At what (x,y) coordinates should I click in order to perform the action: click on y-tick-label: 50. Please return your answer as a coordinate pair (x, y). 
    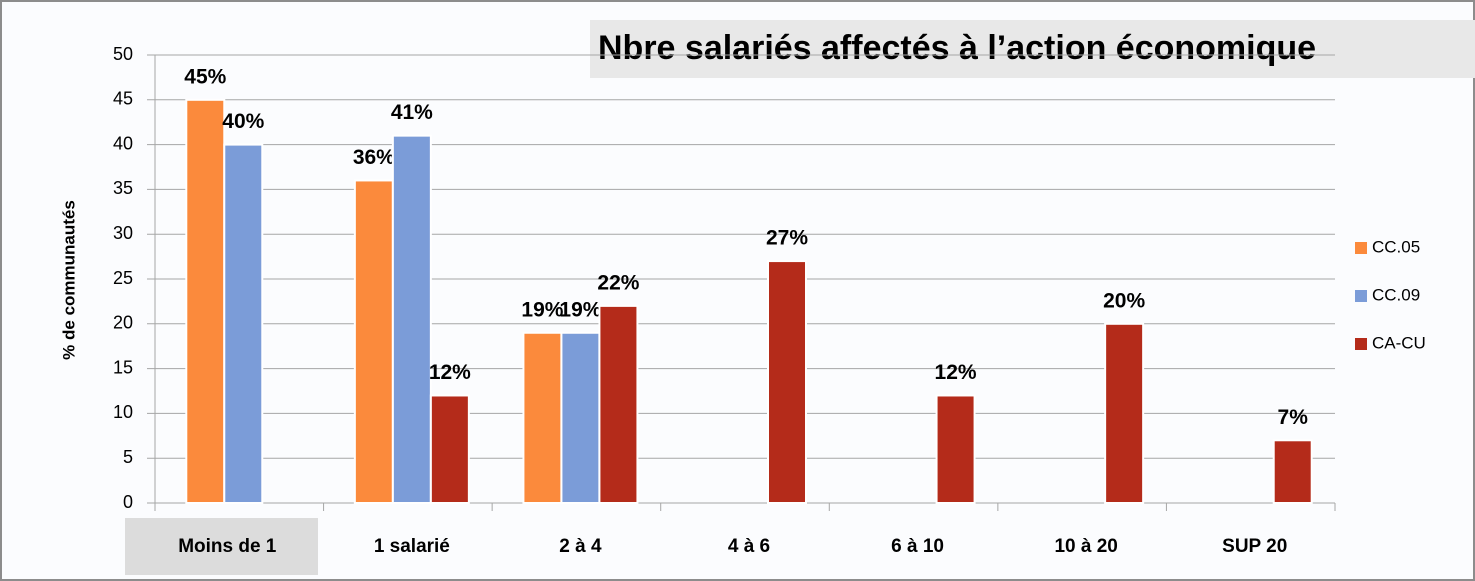
    Looking at the image, I should click on (123, 54).